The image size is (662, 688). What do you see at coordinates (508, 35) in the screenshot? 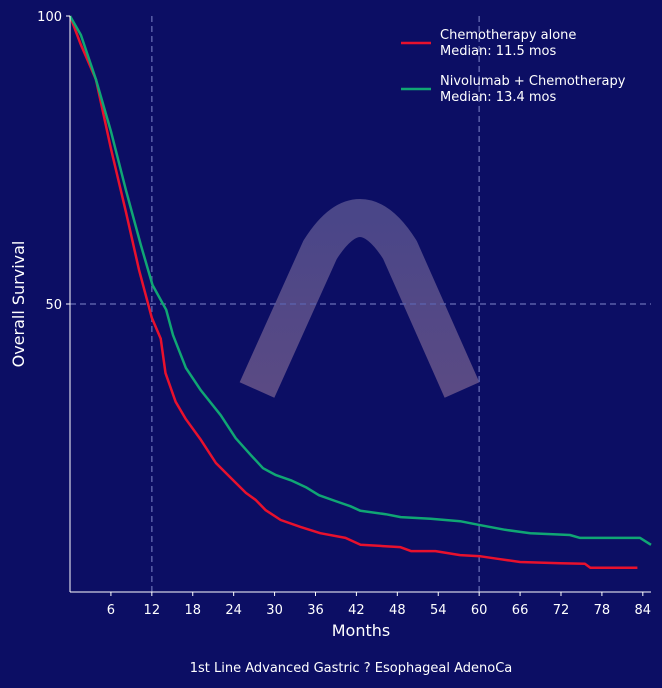
I see `legend-label-0: Chemotherapy alone` at bounding box center [508, 35].